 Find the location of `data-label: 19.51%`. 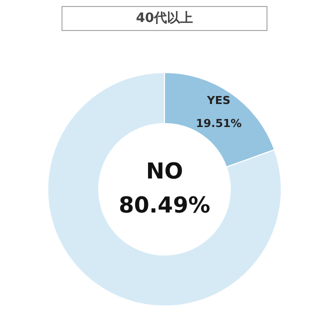

data-label: 19.51% is located at coordinates (219, 123).